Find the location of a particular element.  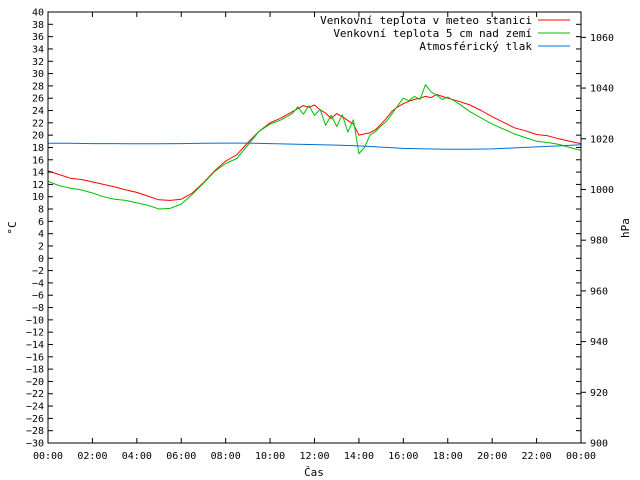

y-left-tick-label: −24 is located at coordinates (35, 407).